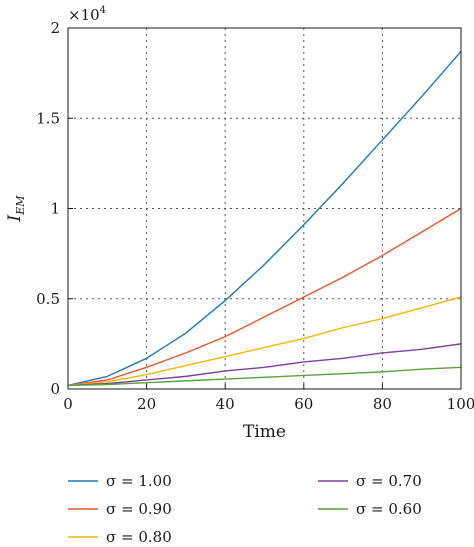 The width and height of the screenshot is (474, 547). I want to click on legend: σ = 1.00 σ = 0.90 σ = 0.80 σ = 0.70 σ = 0.60, so click(245, 509).